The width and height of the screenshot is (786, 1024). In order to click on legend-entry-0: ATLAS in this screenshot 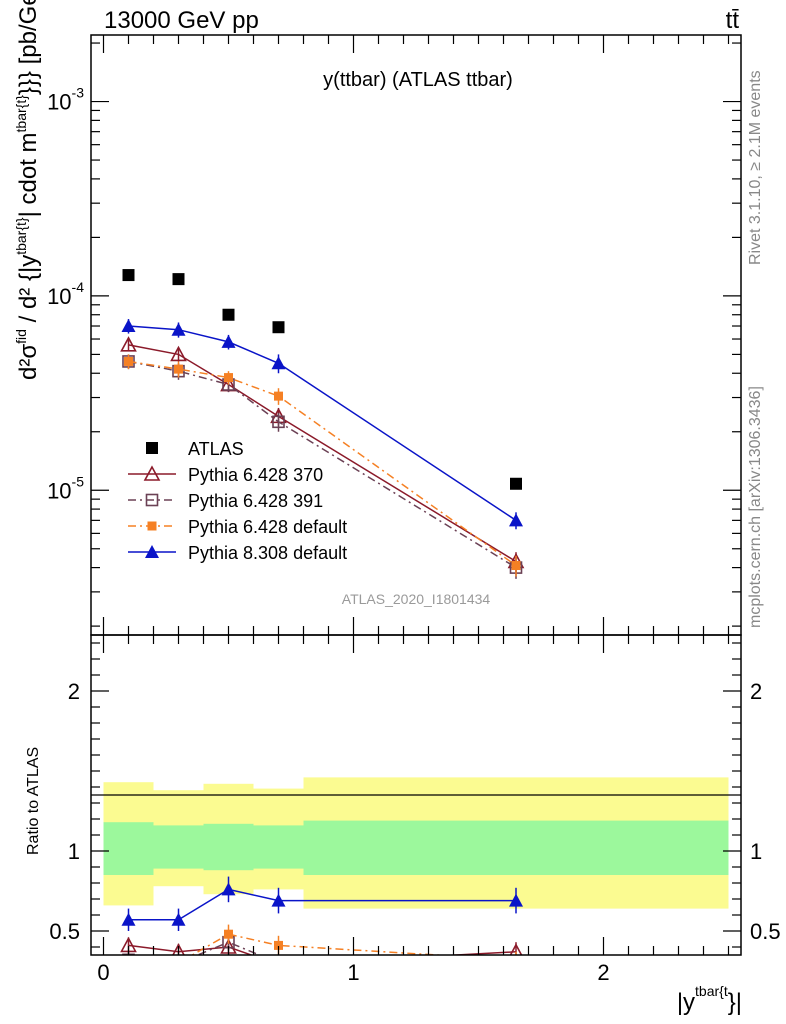, I will do `click(195, 449)`.